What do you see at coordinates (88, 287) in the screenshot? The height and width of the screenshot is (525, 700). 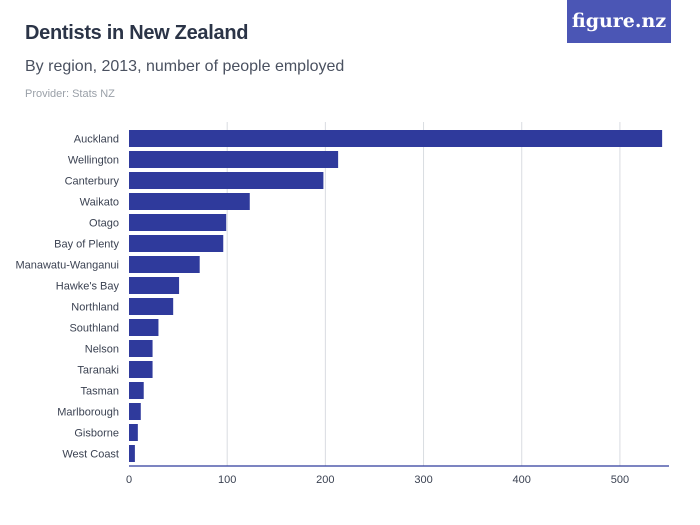 I see `category-label: Hawke's Bay` at bounding box center [88, 287].